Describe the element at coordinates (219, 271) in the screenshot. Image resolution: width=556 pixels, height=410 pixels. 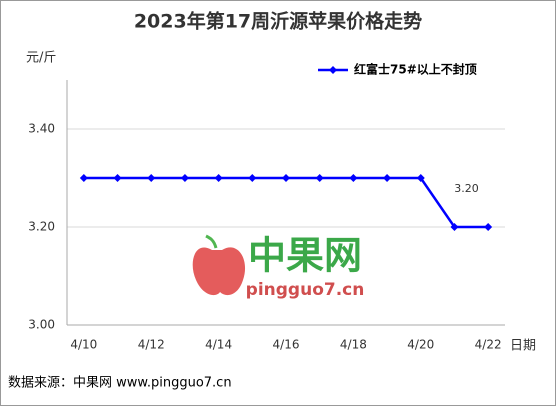
I see `watermark-logo` at that location.